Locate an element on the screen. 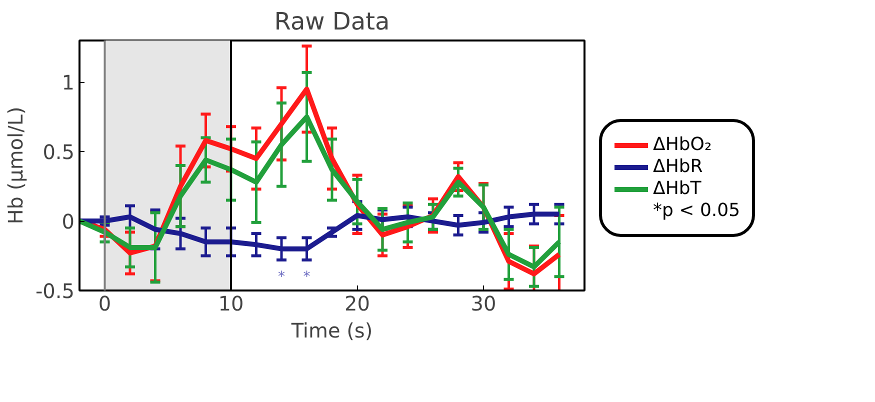 This screenshot has width=875, height=402. x-tick-label: 10 is located at coordinates (231, 304).